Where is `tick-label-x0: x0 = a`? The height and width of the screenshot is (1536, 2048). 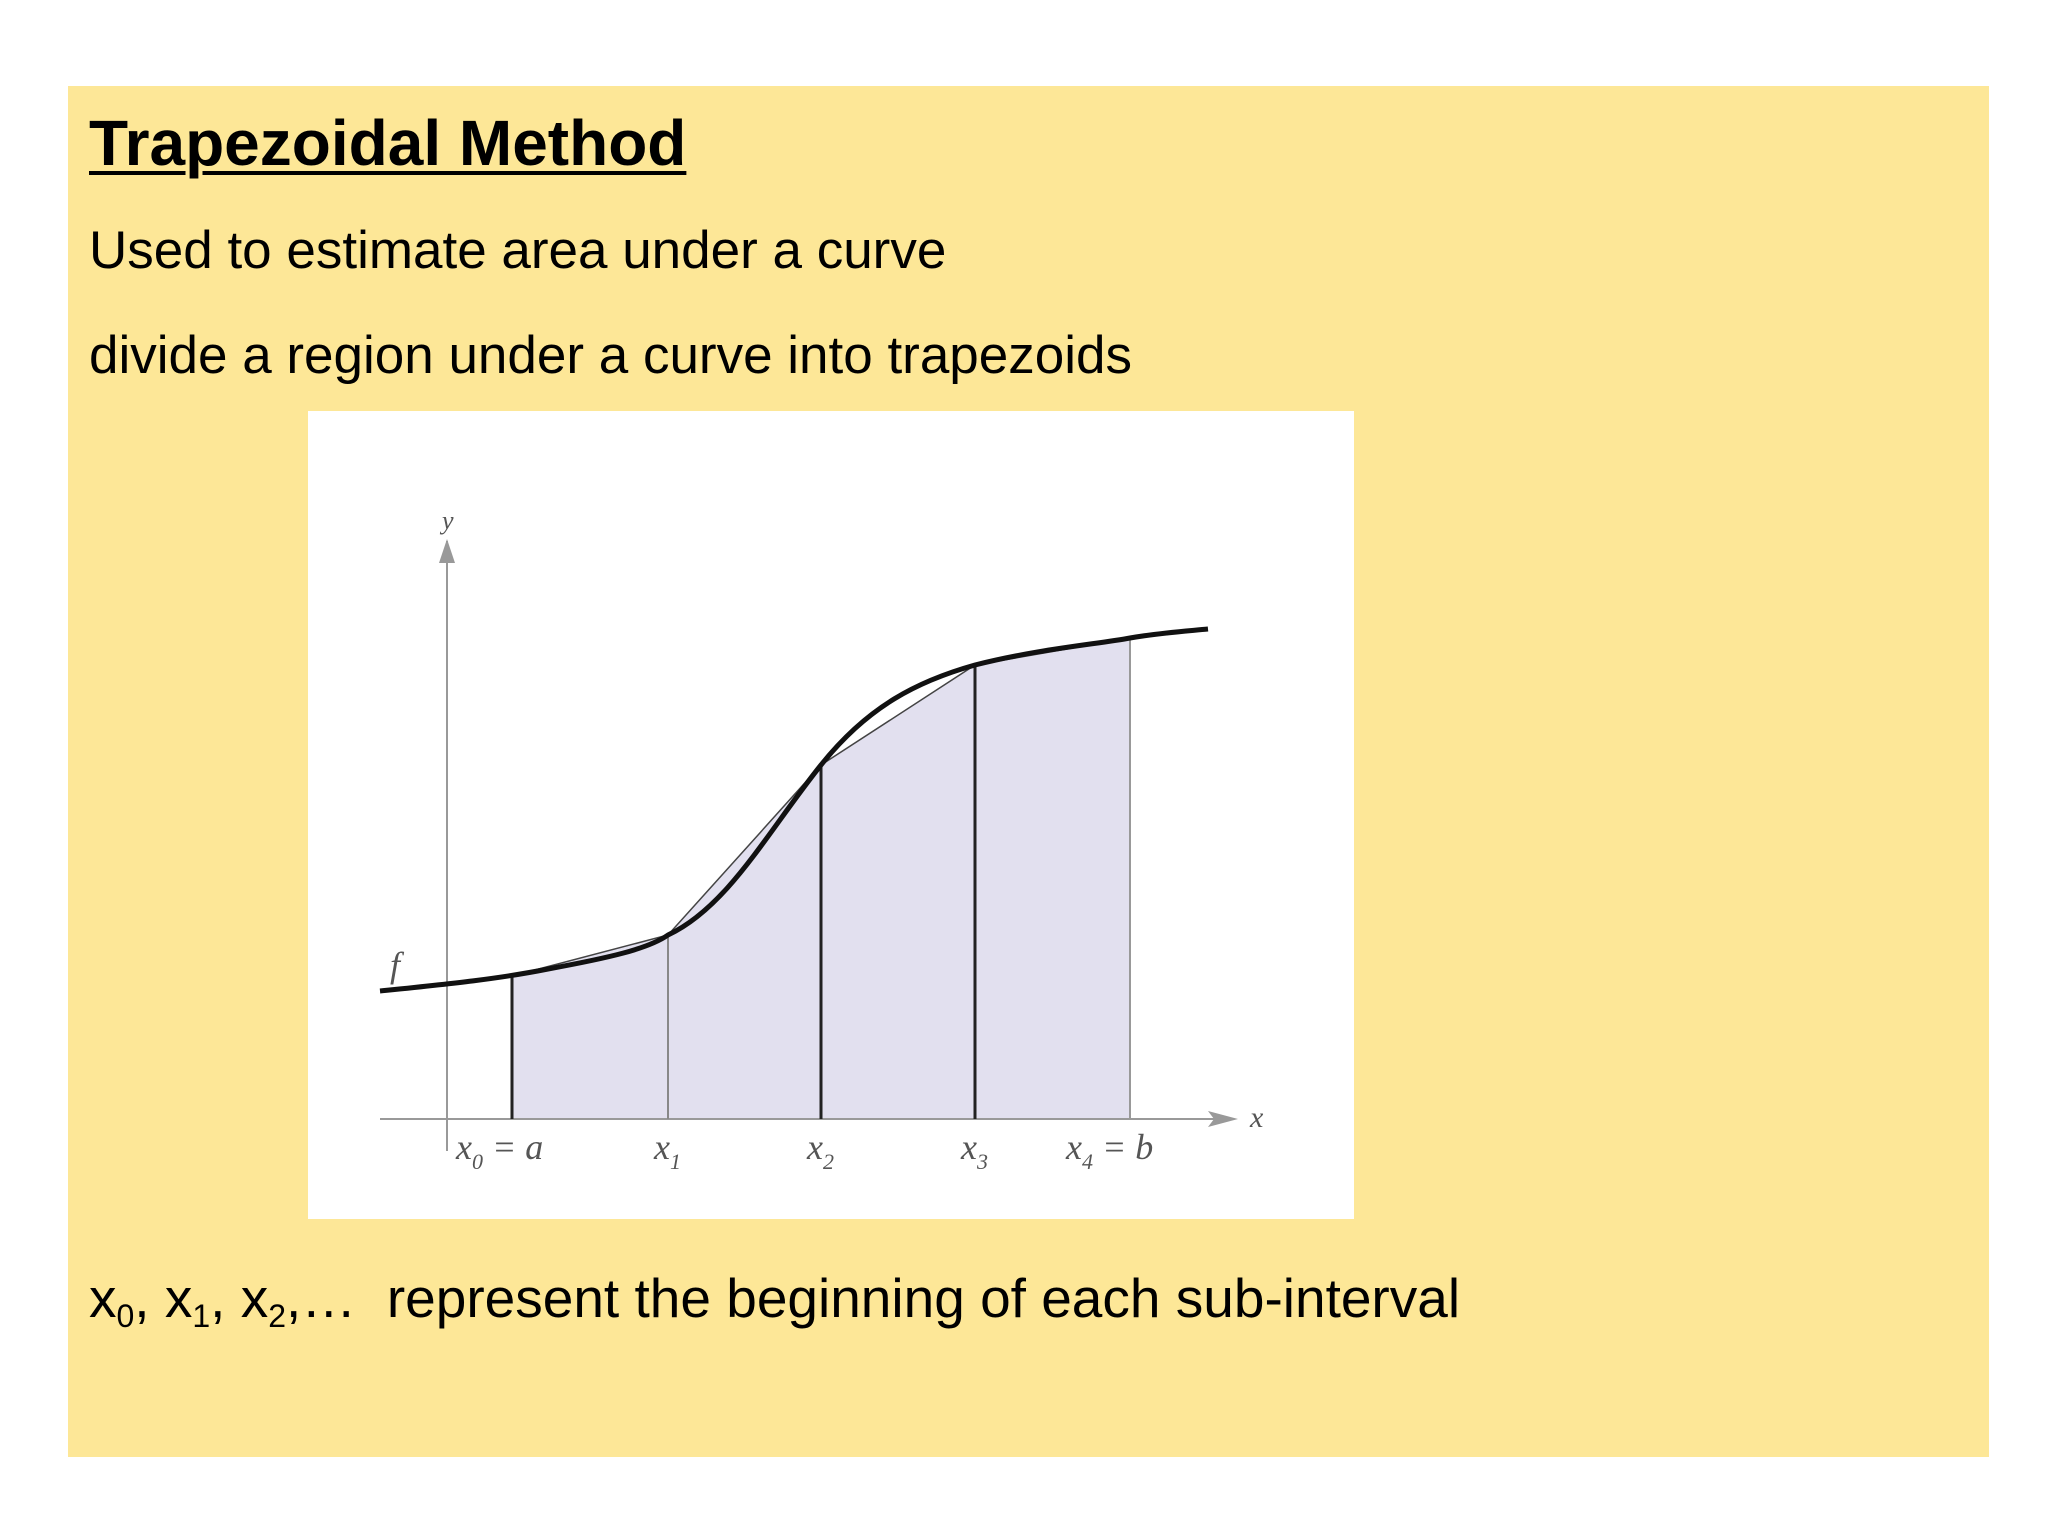 tick-label-x0: x0 = a is located at coordinates (499, 1150).